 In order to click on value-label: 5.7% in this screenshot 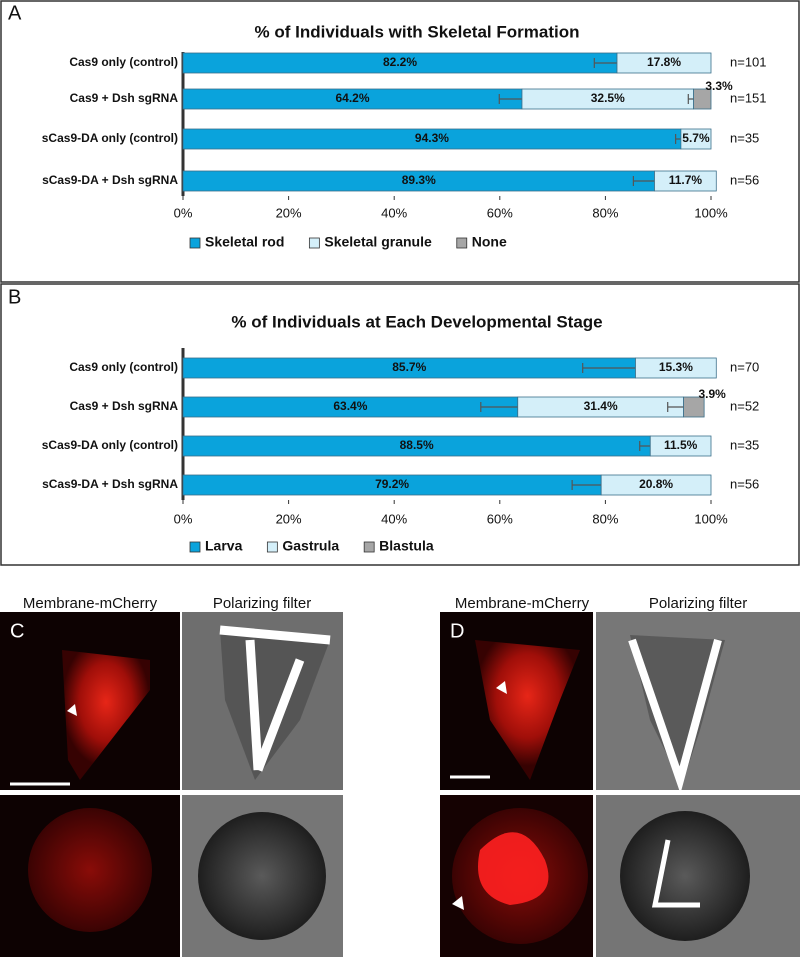, I will do `click(696, 138)`.